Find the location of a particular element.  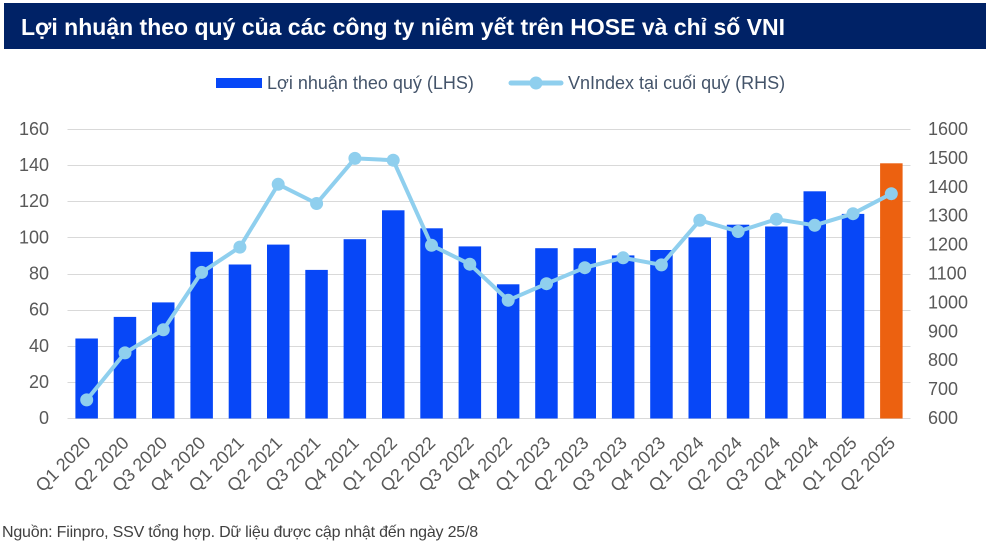

svg-text: 1300 is located at coordinates (948, 216).